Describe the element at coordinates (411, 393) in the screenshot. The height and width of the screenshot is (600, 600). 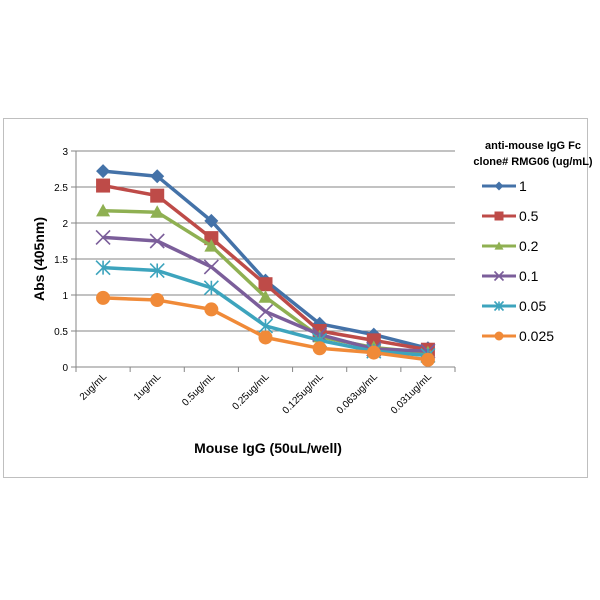
I see `x-tick-label: 0.031ug/mL` at that location.